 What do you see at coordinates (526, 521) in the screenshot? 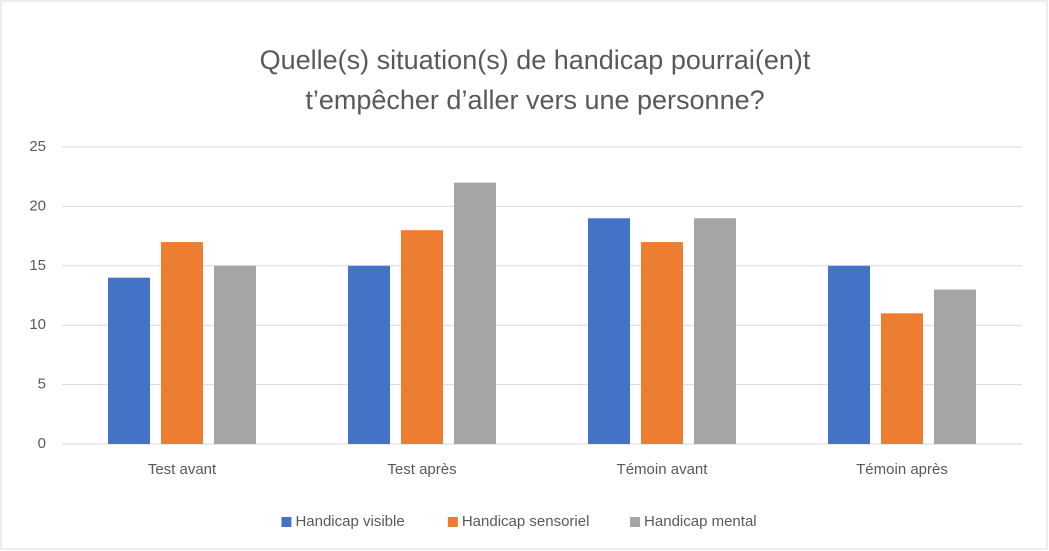
I see `legend-label: Handicap sensoriel` at bounding box center [526, 521].